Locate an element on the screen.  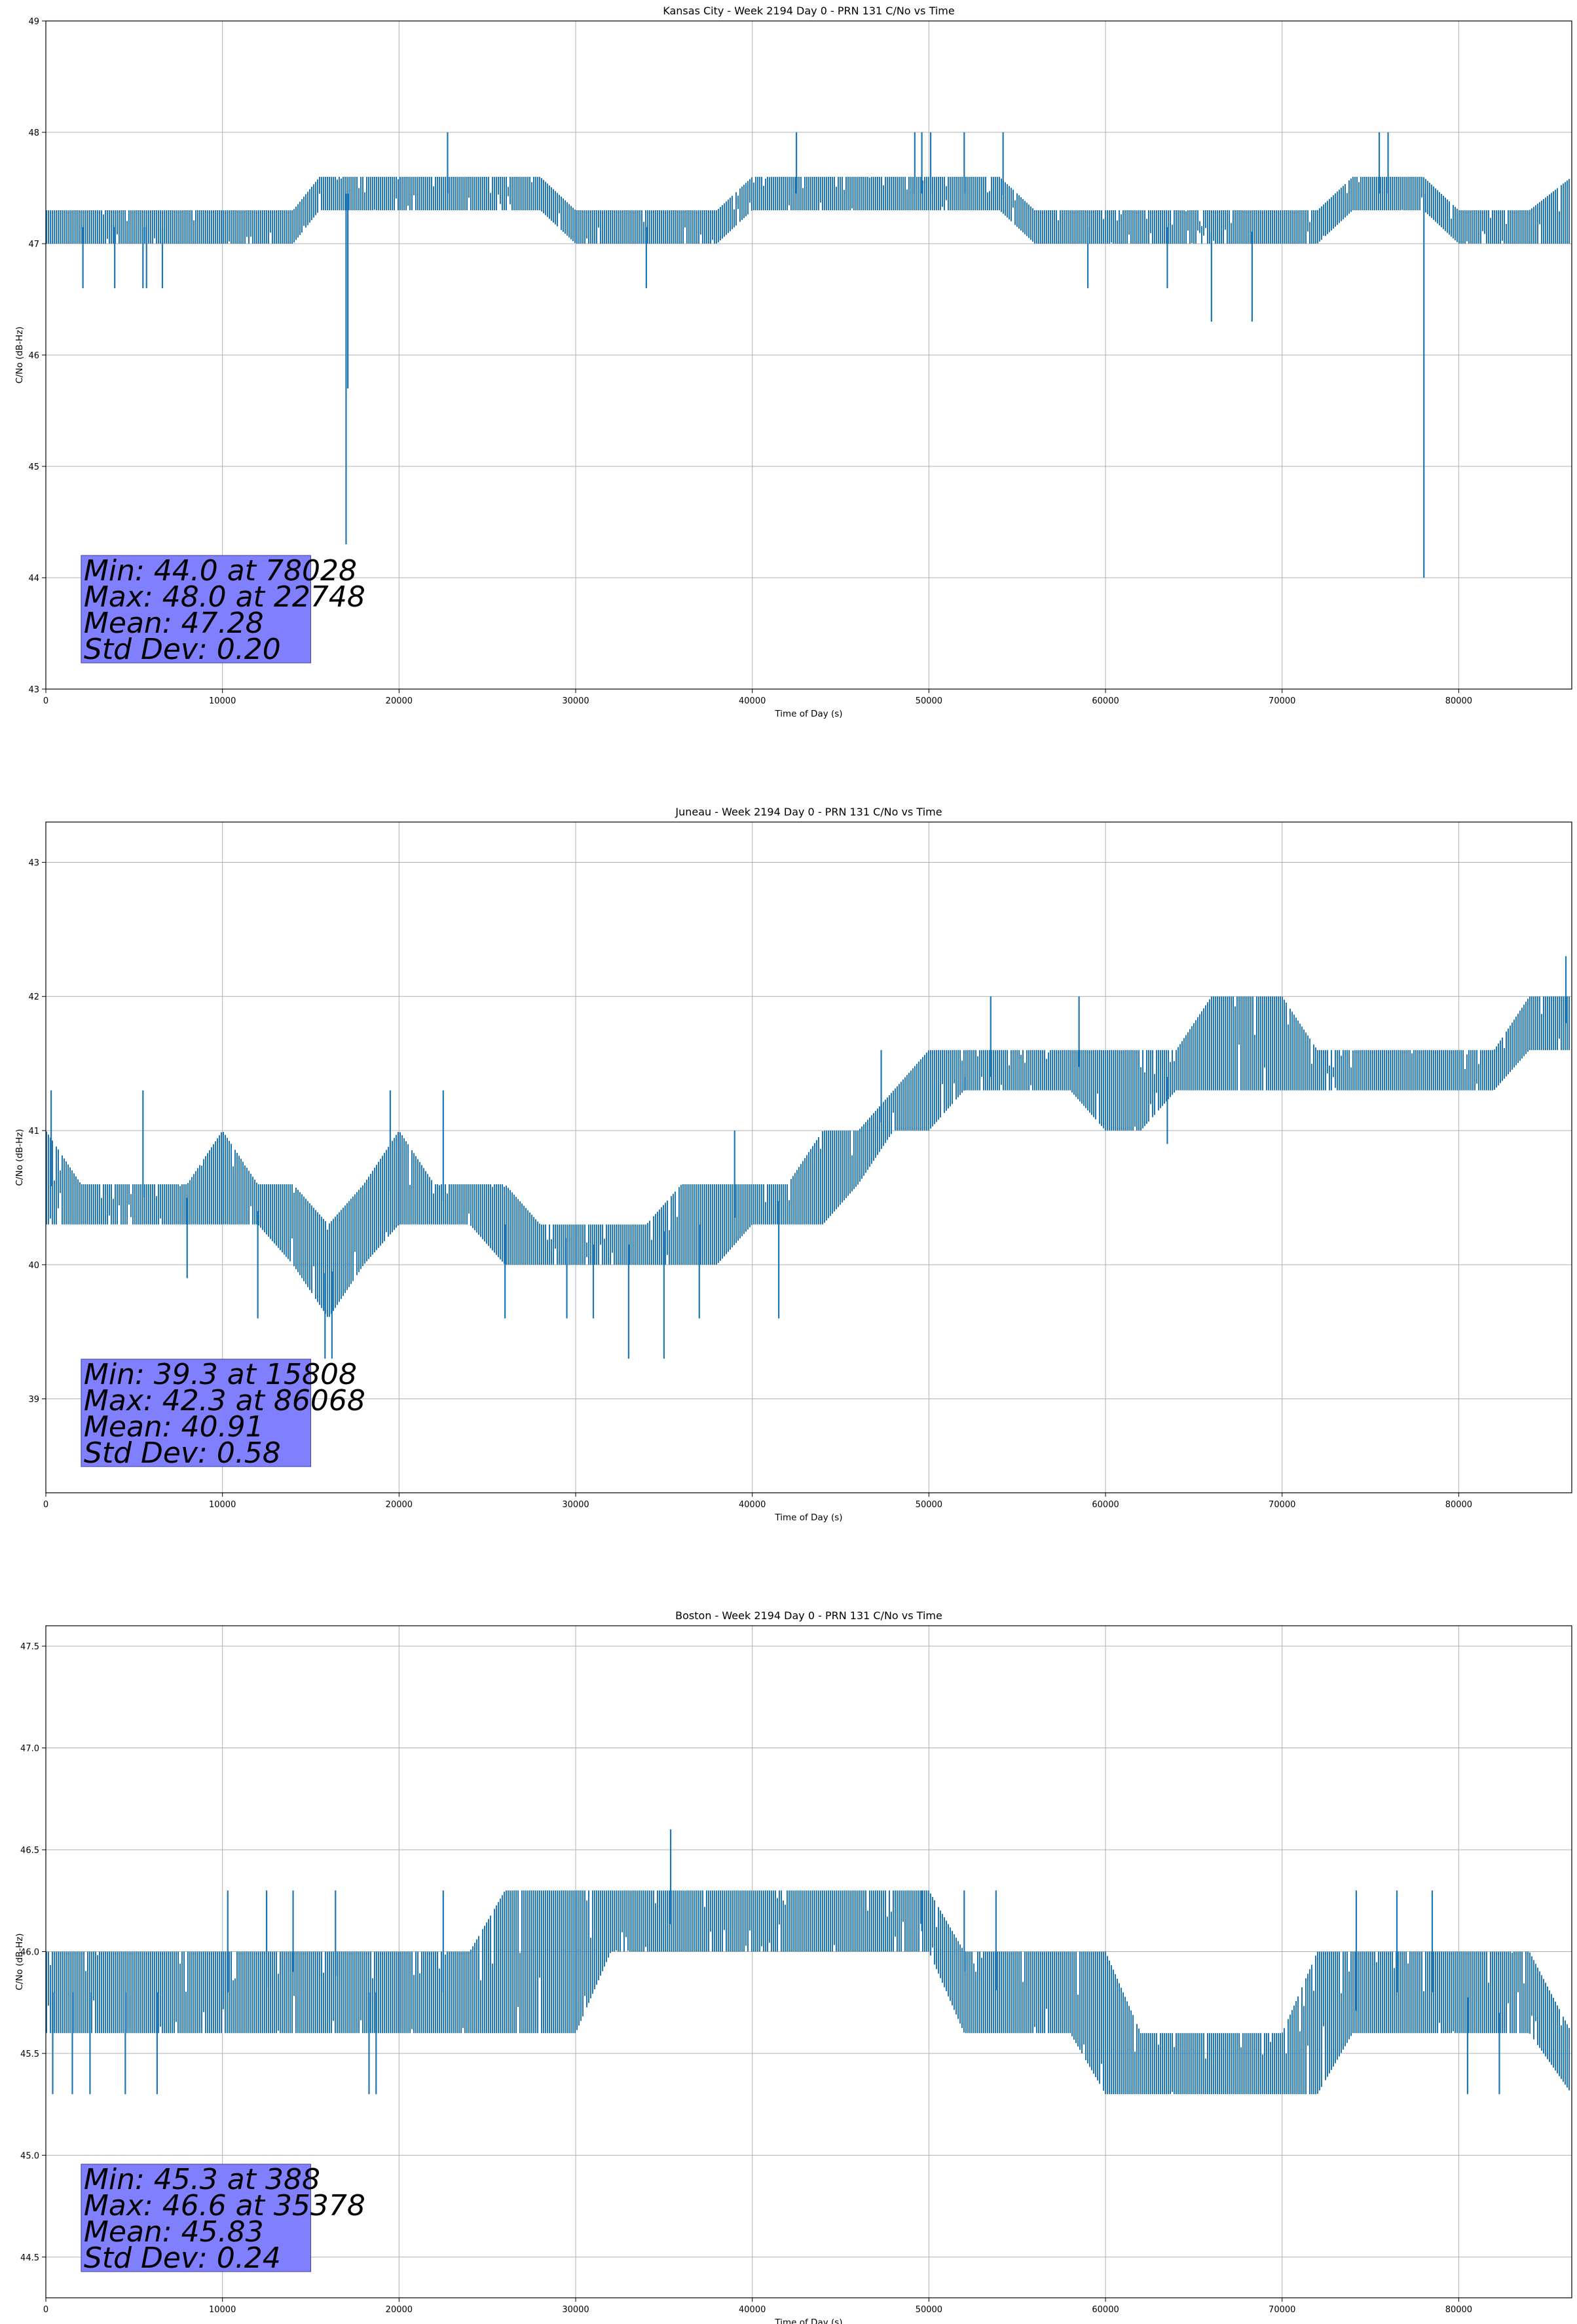
y-tick-label: 39 is located at coordinates (33, 1400).